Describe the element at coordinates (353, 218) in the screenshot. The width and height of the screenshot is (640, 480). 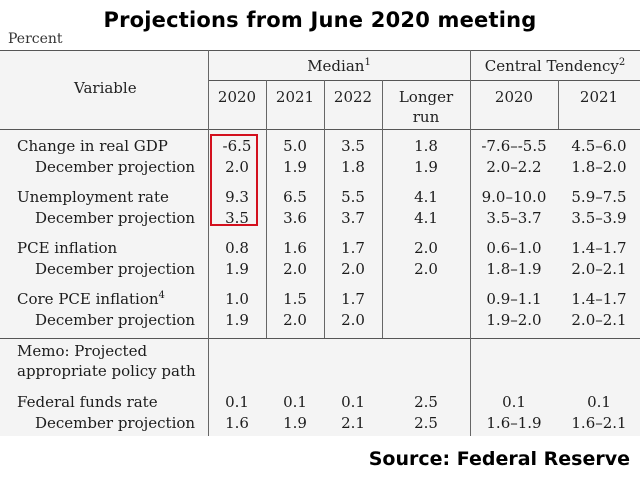
I see `table-cell: 3.7` at that location.